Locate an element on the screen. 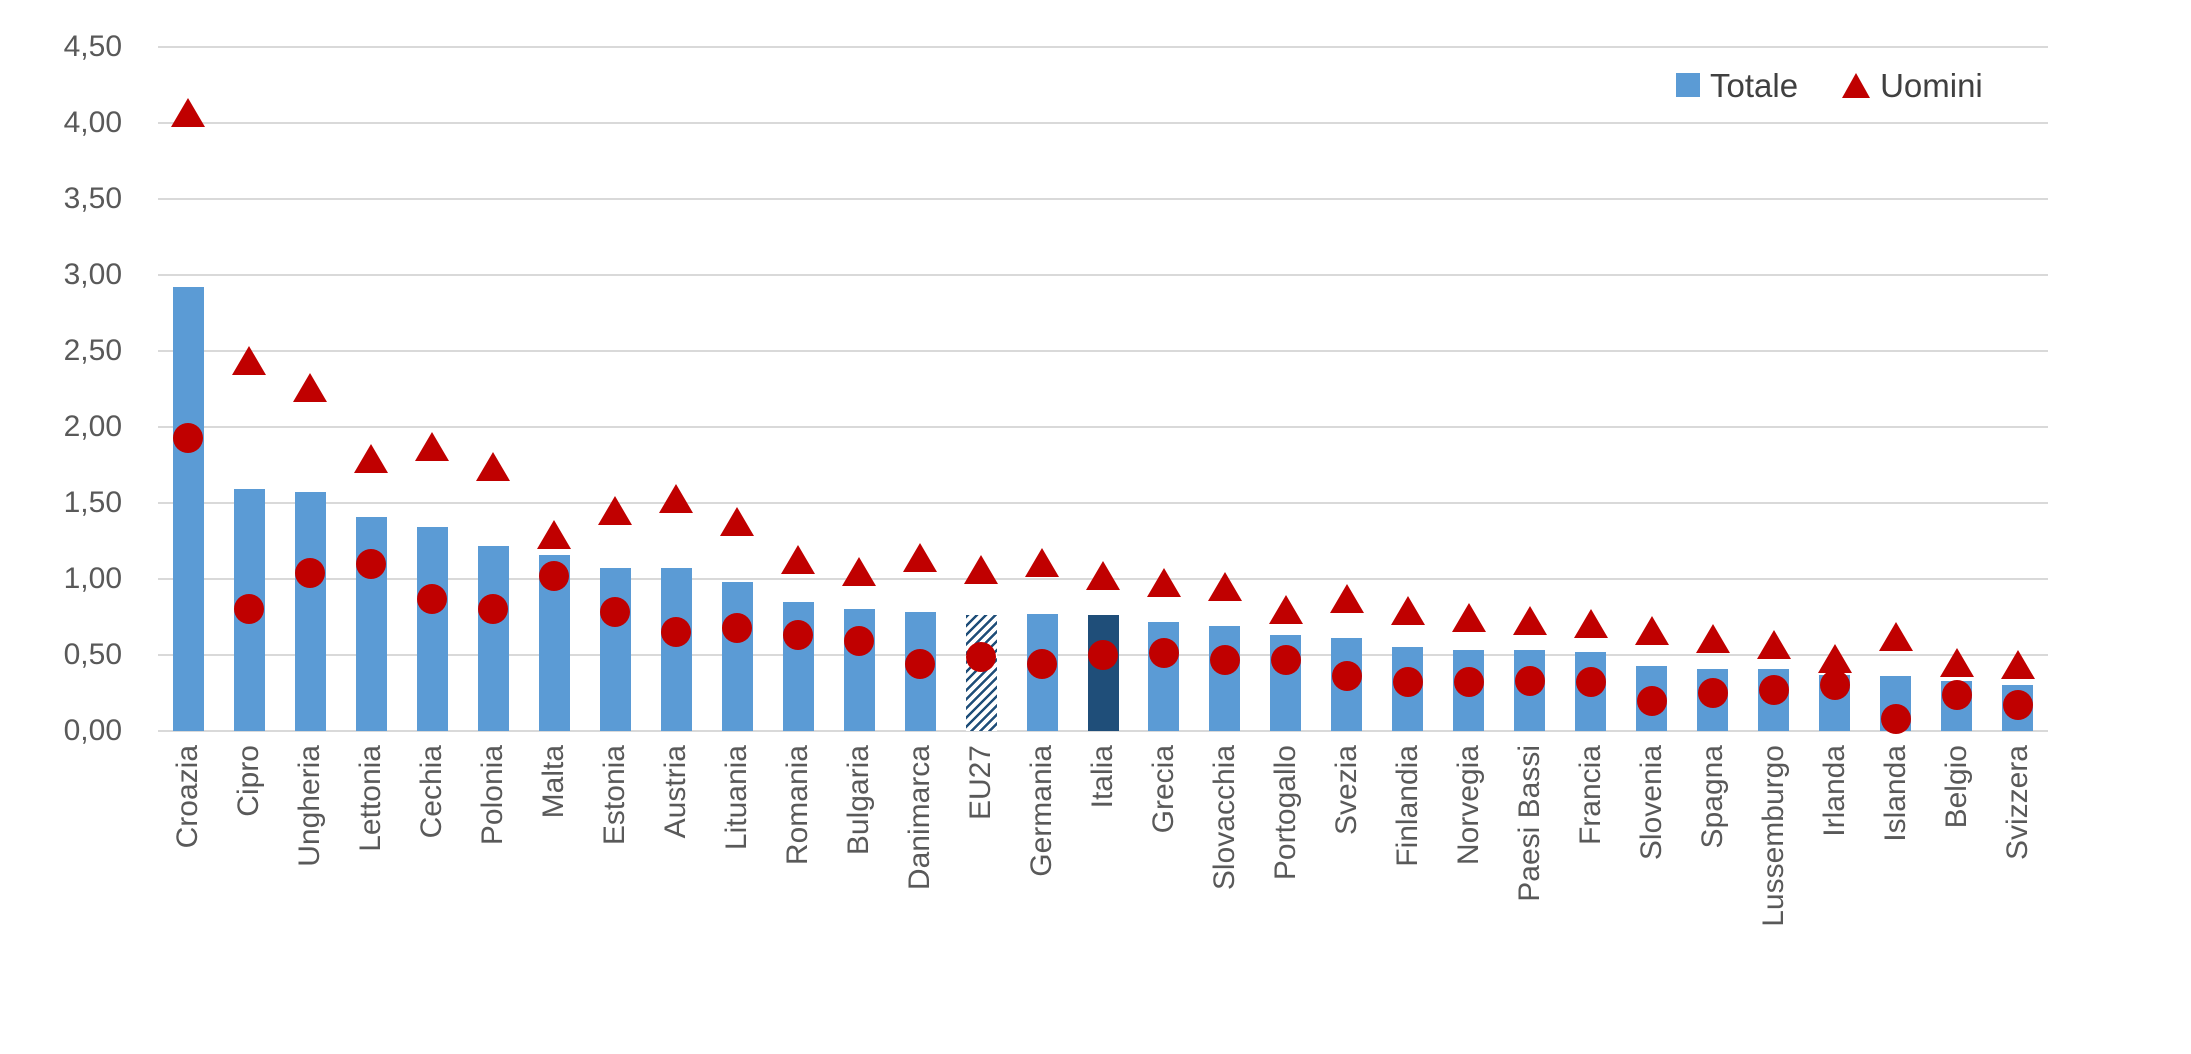 The height and width of the screenshot is (1054, 2191). x-axis-category-label: Lussemburgo is located at coordinates (1773, 836).